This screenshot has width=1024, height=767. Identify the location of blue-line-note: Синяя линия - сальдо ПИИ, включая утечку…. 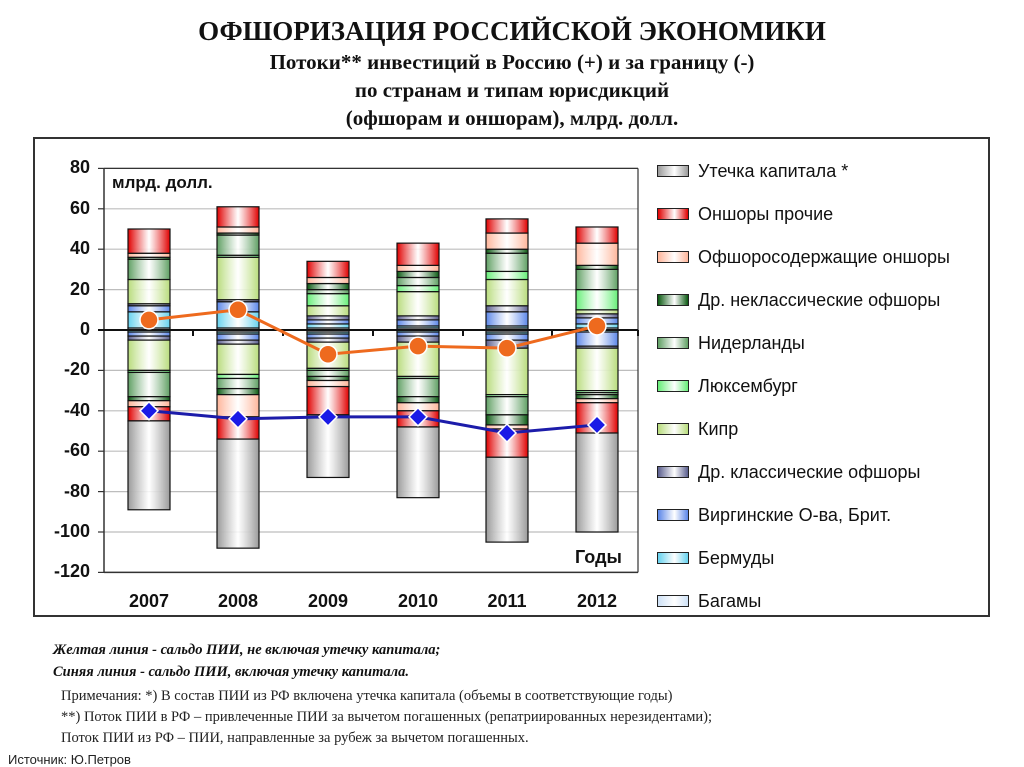
(231, 672).